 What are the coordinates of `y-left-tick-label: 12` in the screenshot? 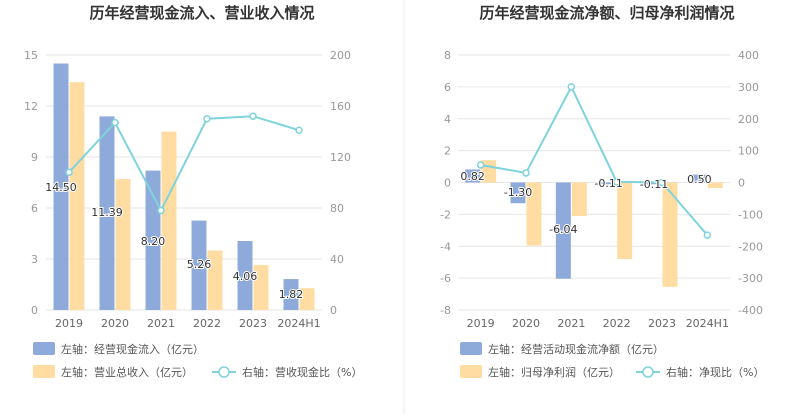 It's located at (31, 106).